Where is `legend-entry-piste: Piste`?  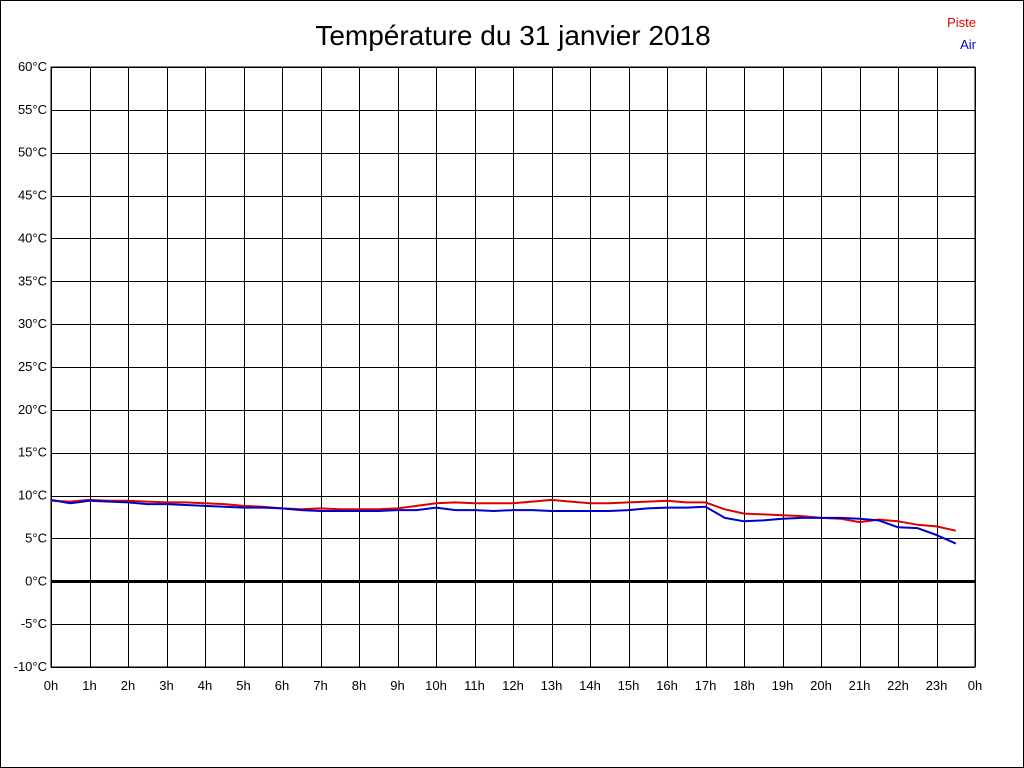
legend-entry-piste: Piste is located at coordinates (961, 22).